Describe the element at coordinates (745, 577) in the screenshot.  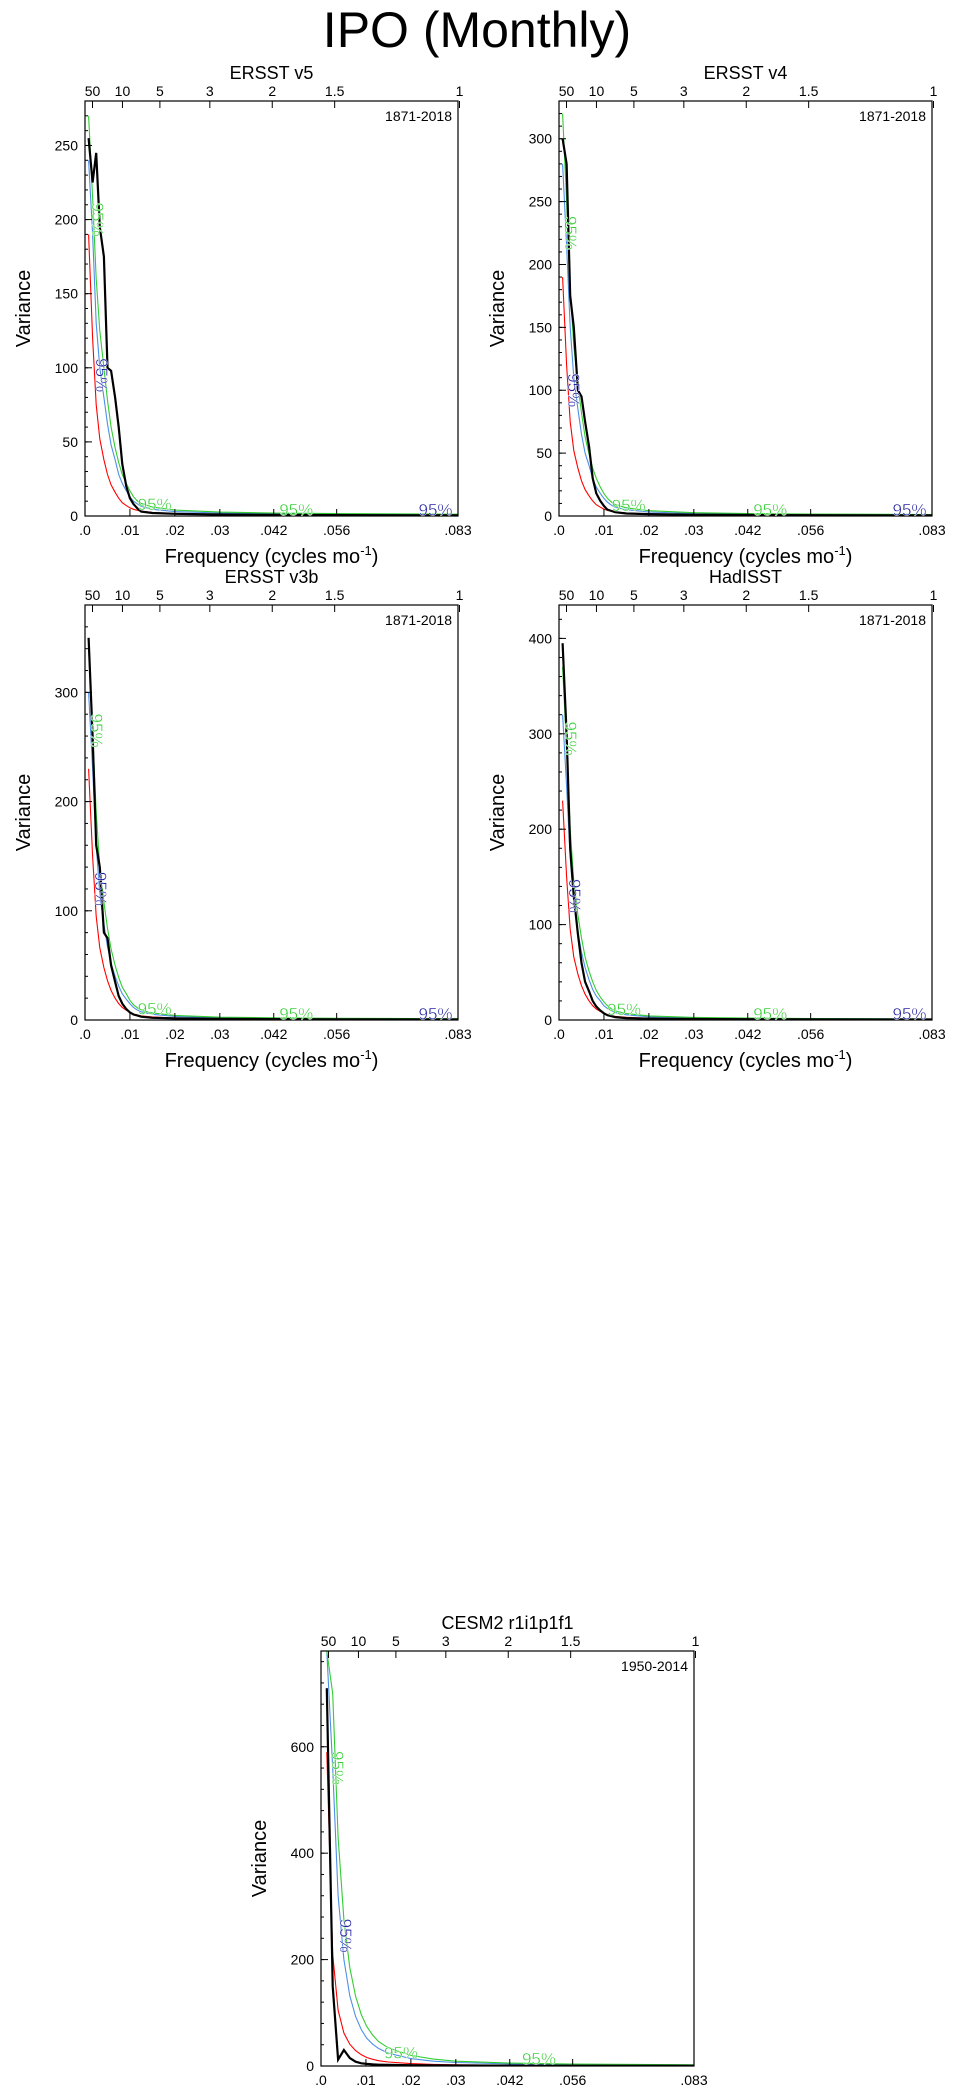
I see `panel-title-hadisst: HadISST` at that location.